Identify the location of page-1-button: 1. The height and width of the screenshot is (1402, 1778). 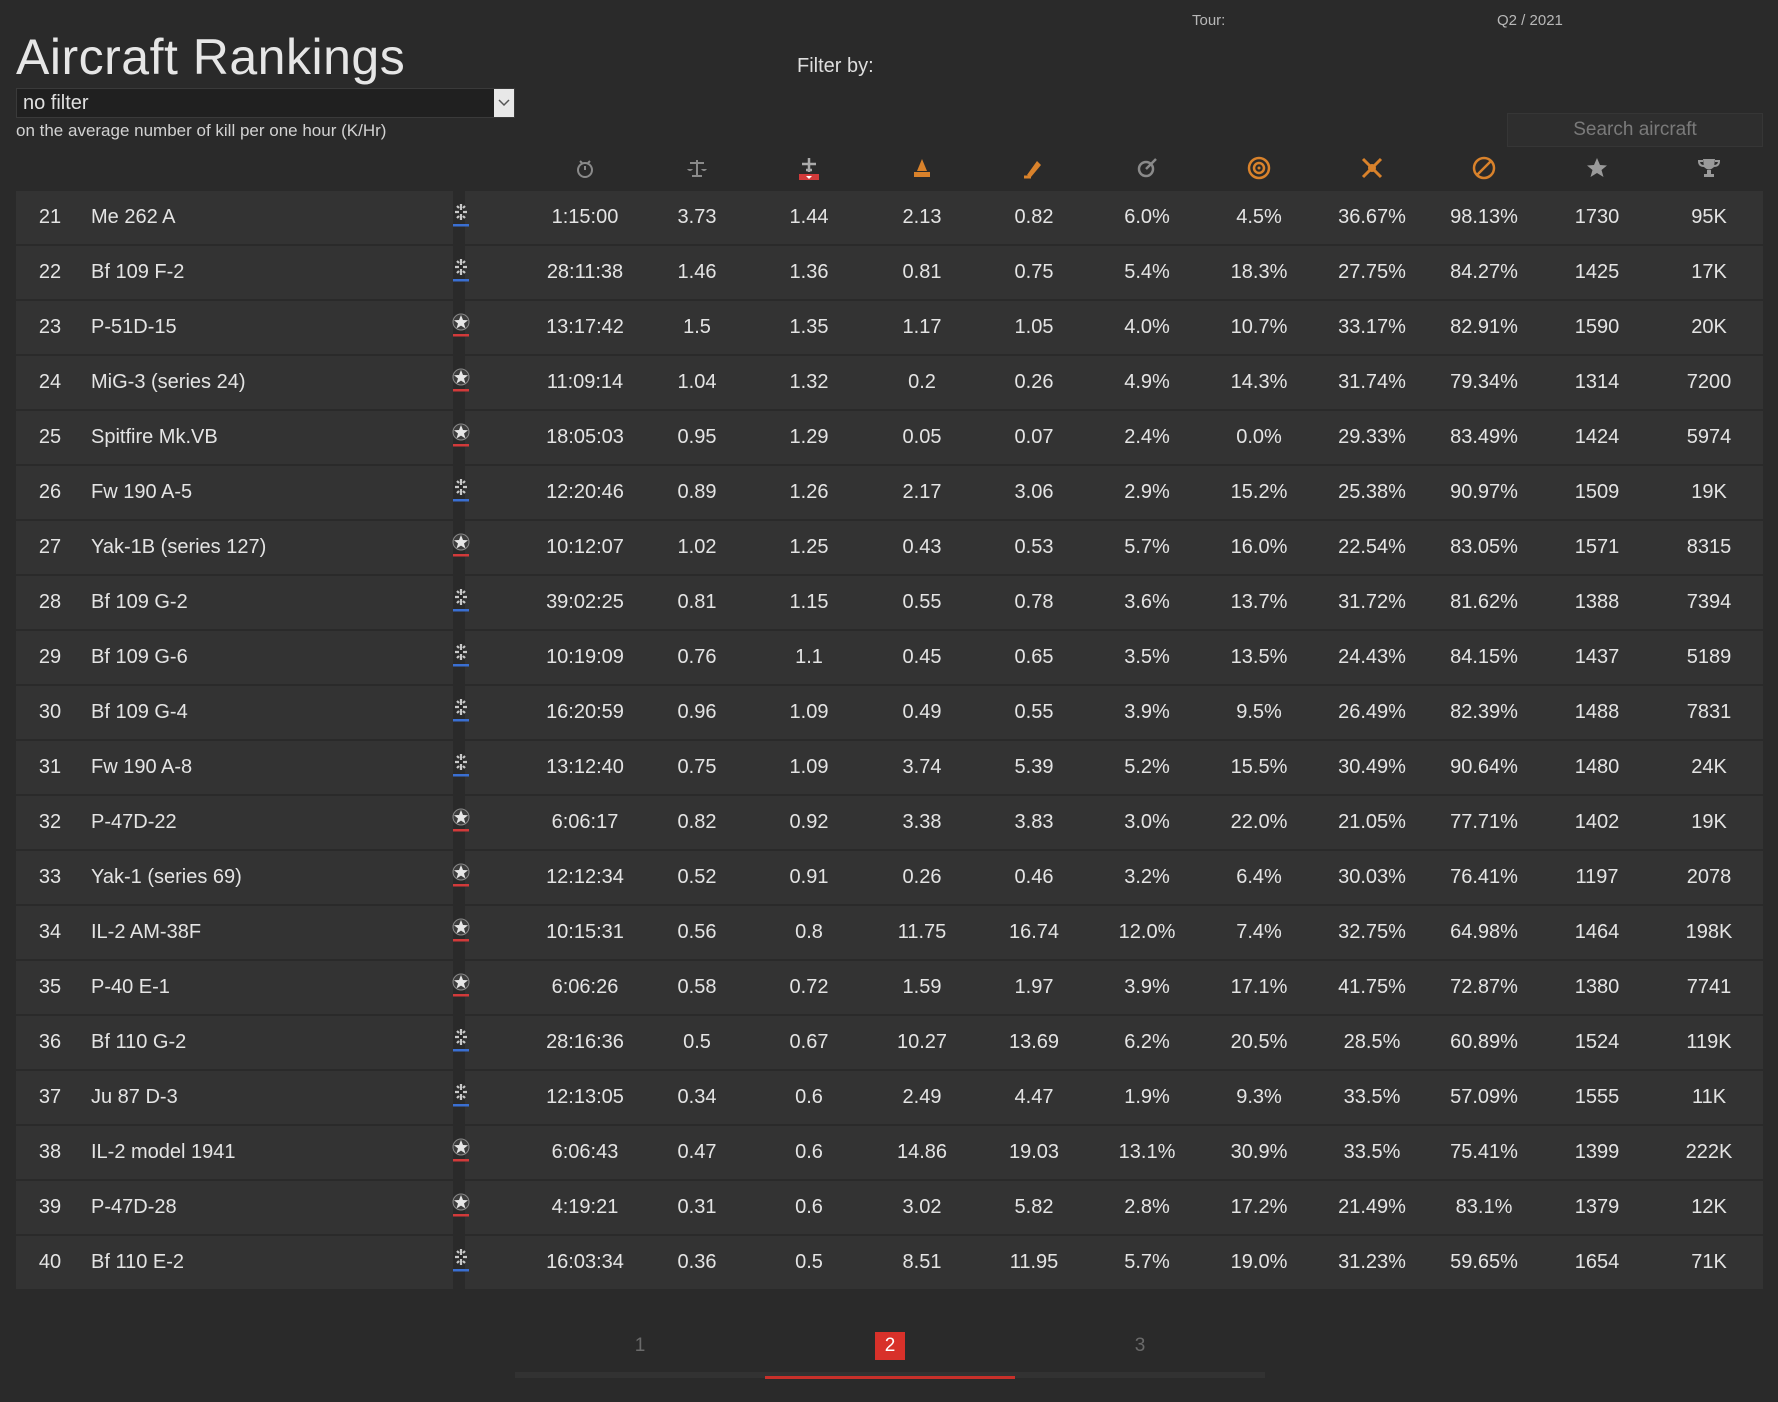
(640, 1345).